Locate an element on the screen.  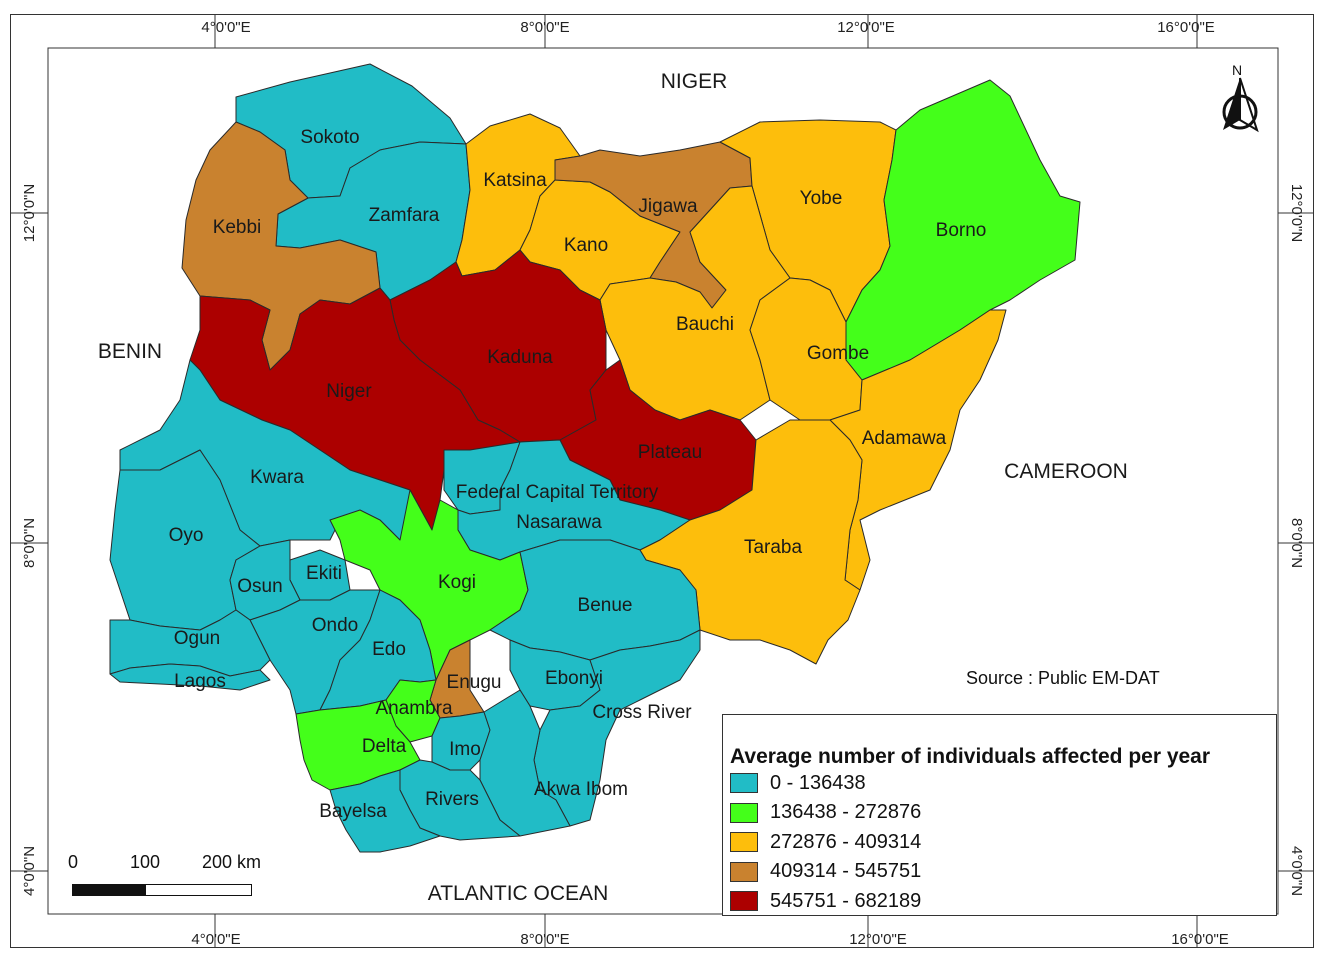
legend-label: 545751 - 682189 is located at coordinates (846, 900).